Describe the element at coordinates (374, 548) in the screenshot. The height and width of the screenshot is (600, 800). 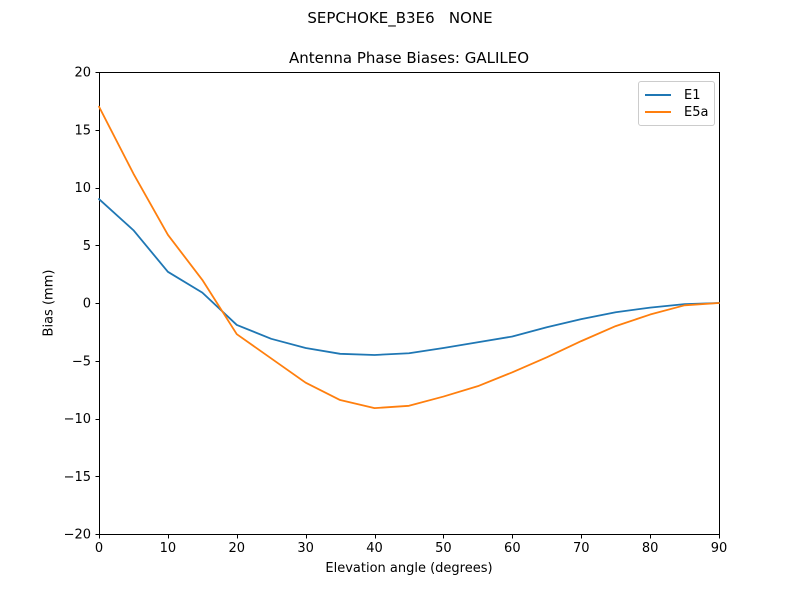
I see `x-tick-label: 40` at that location.